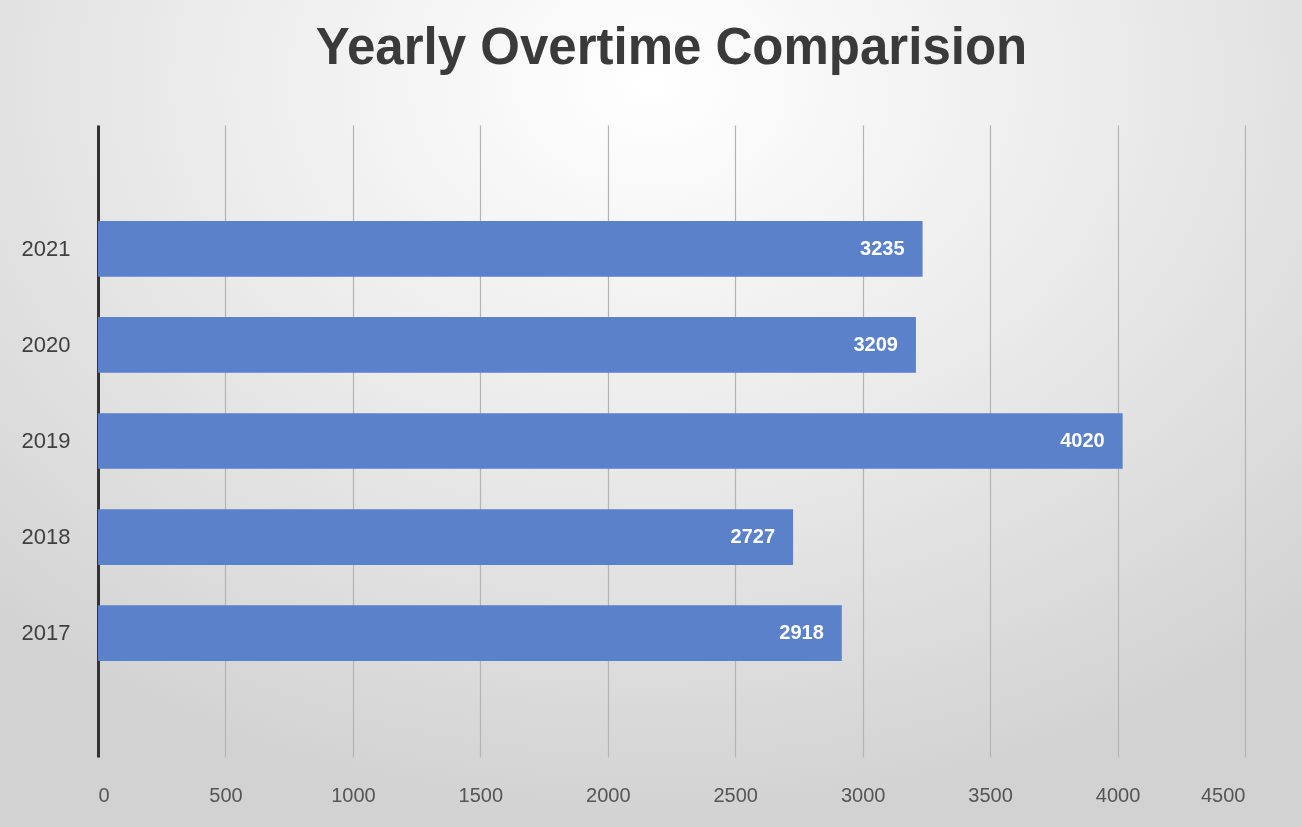 The width and height of the screenshot is (1302, 827). I want to click on x-tick-label: 1500, so click(481, 794).